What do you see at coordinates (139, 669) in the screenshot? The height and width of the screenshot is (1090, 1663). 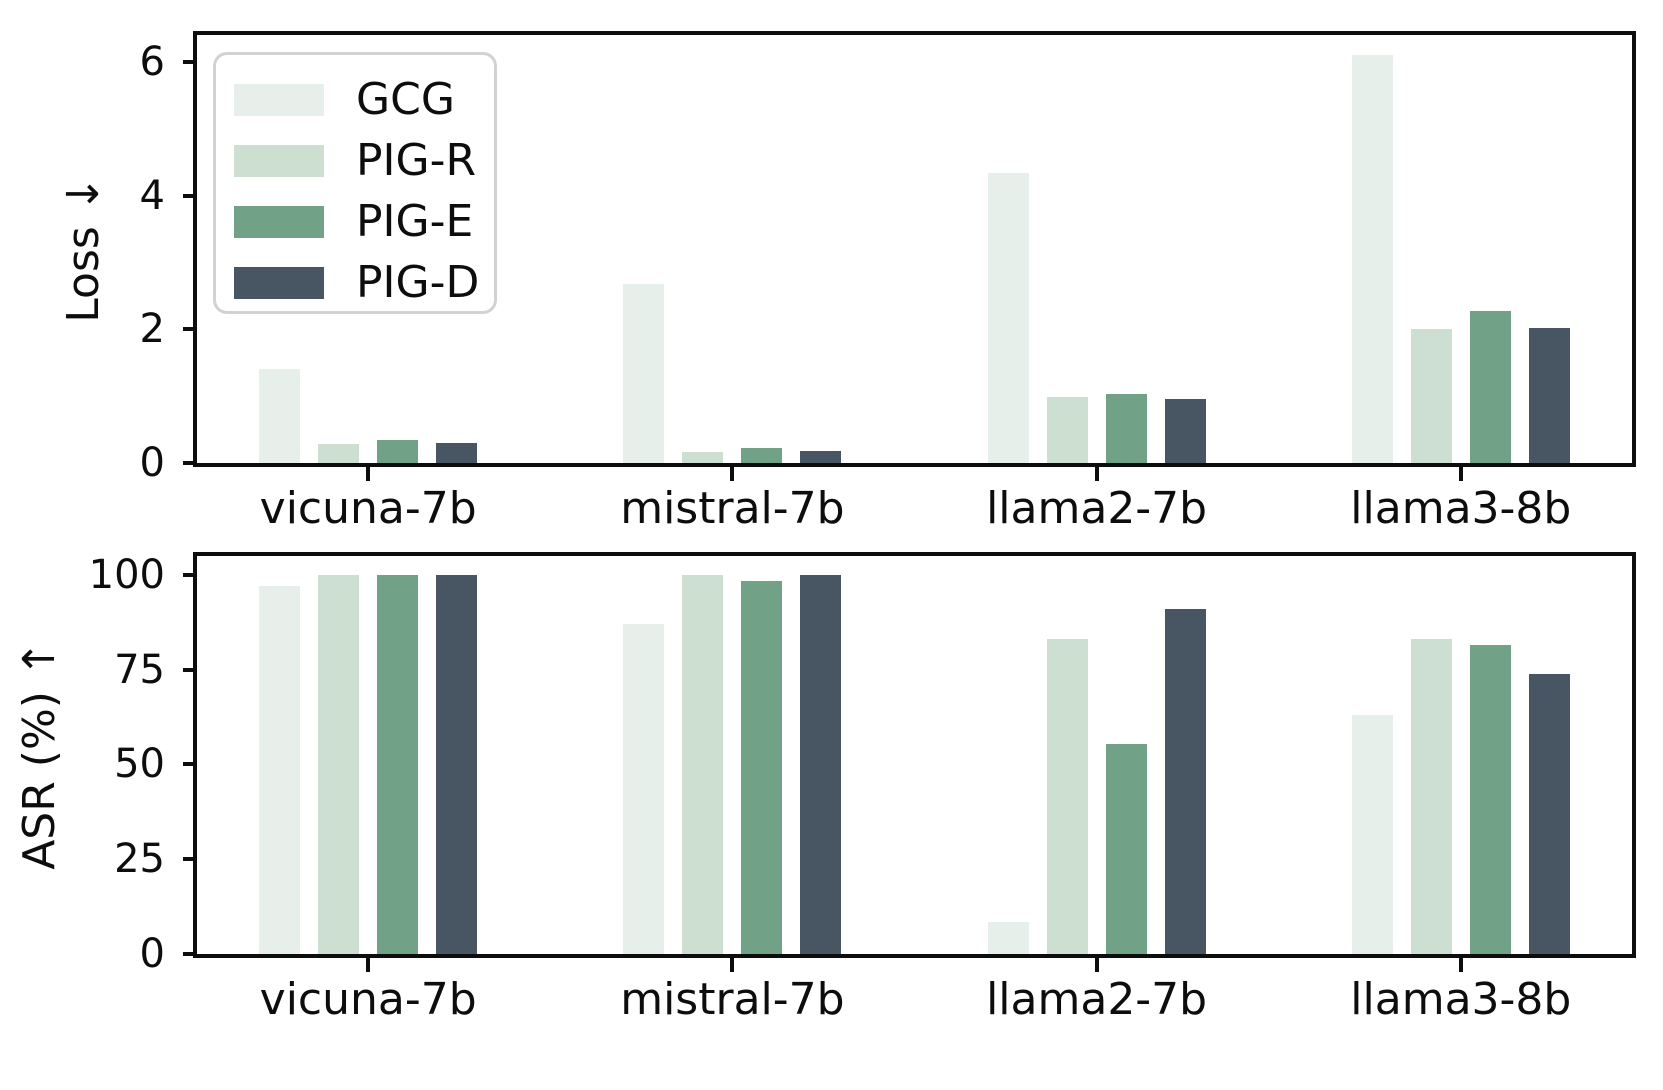 I see `asr-ytick-label-75: 75` at bounding box center [139, 669].